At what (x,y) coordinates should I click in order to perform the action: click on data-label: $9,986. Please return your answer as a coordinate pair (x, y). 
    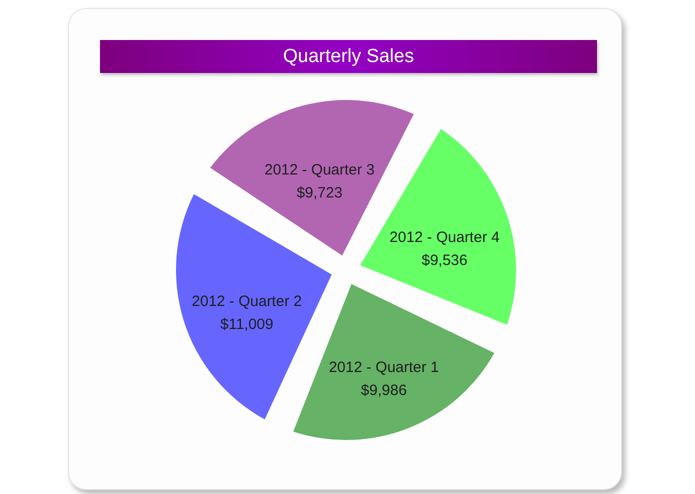
    Looking at the image, I should click on (383, 390).